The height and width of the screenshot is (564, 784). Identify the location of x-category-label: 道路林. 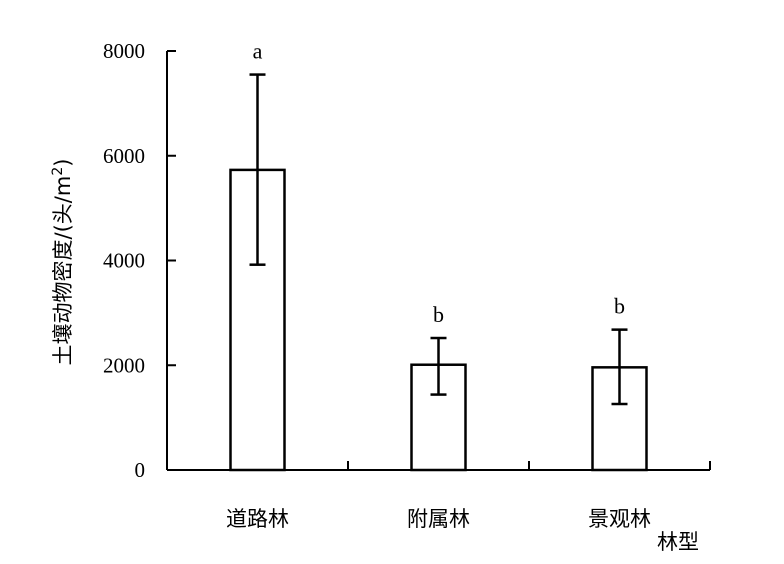
(257, 519).